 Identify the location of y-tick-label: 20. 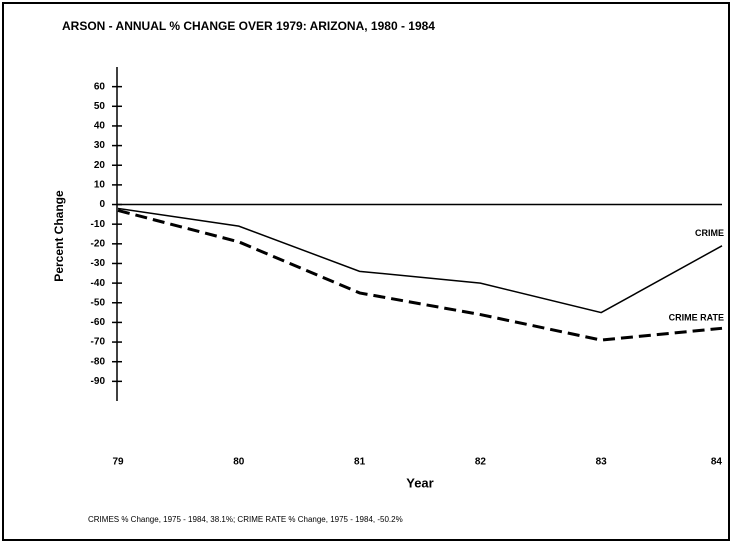
(100, 165).